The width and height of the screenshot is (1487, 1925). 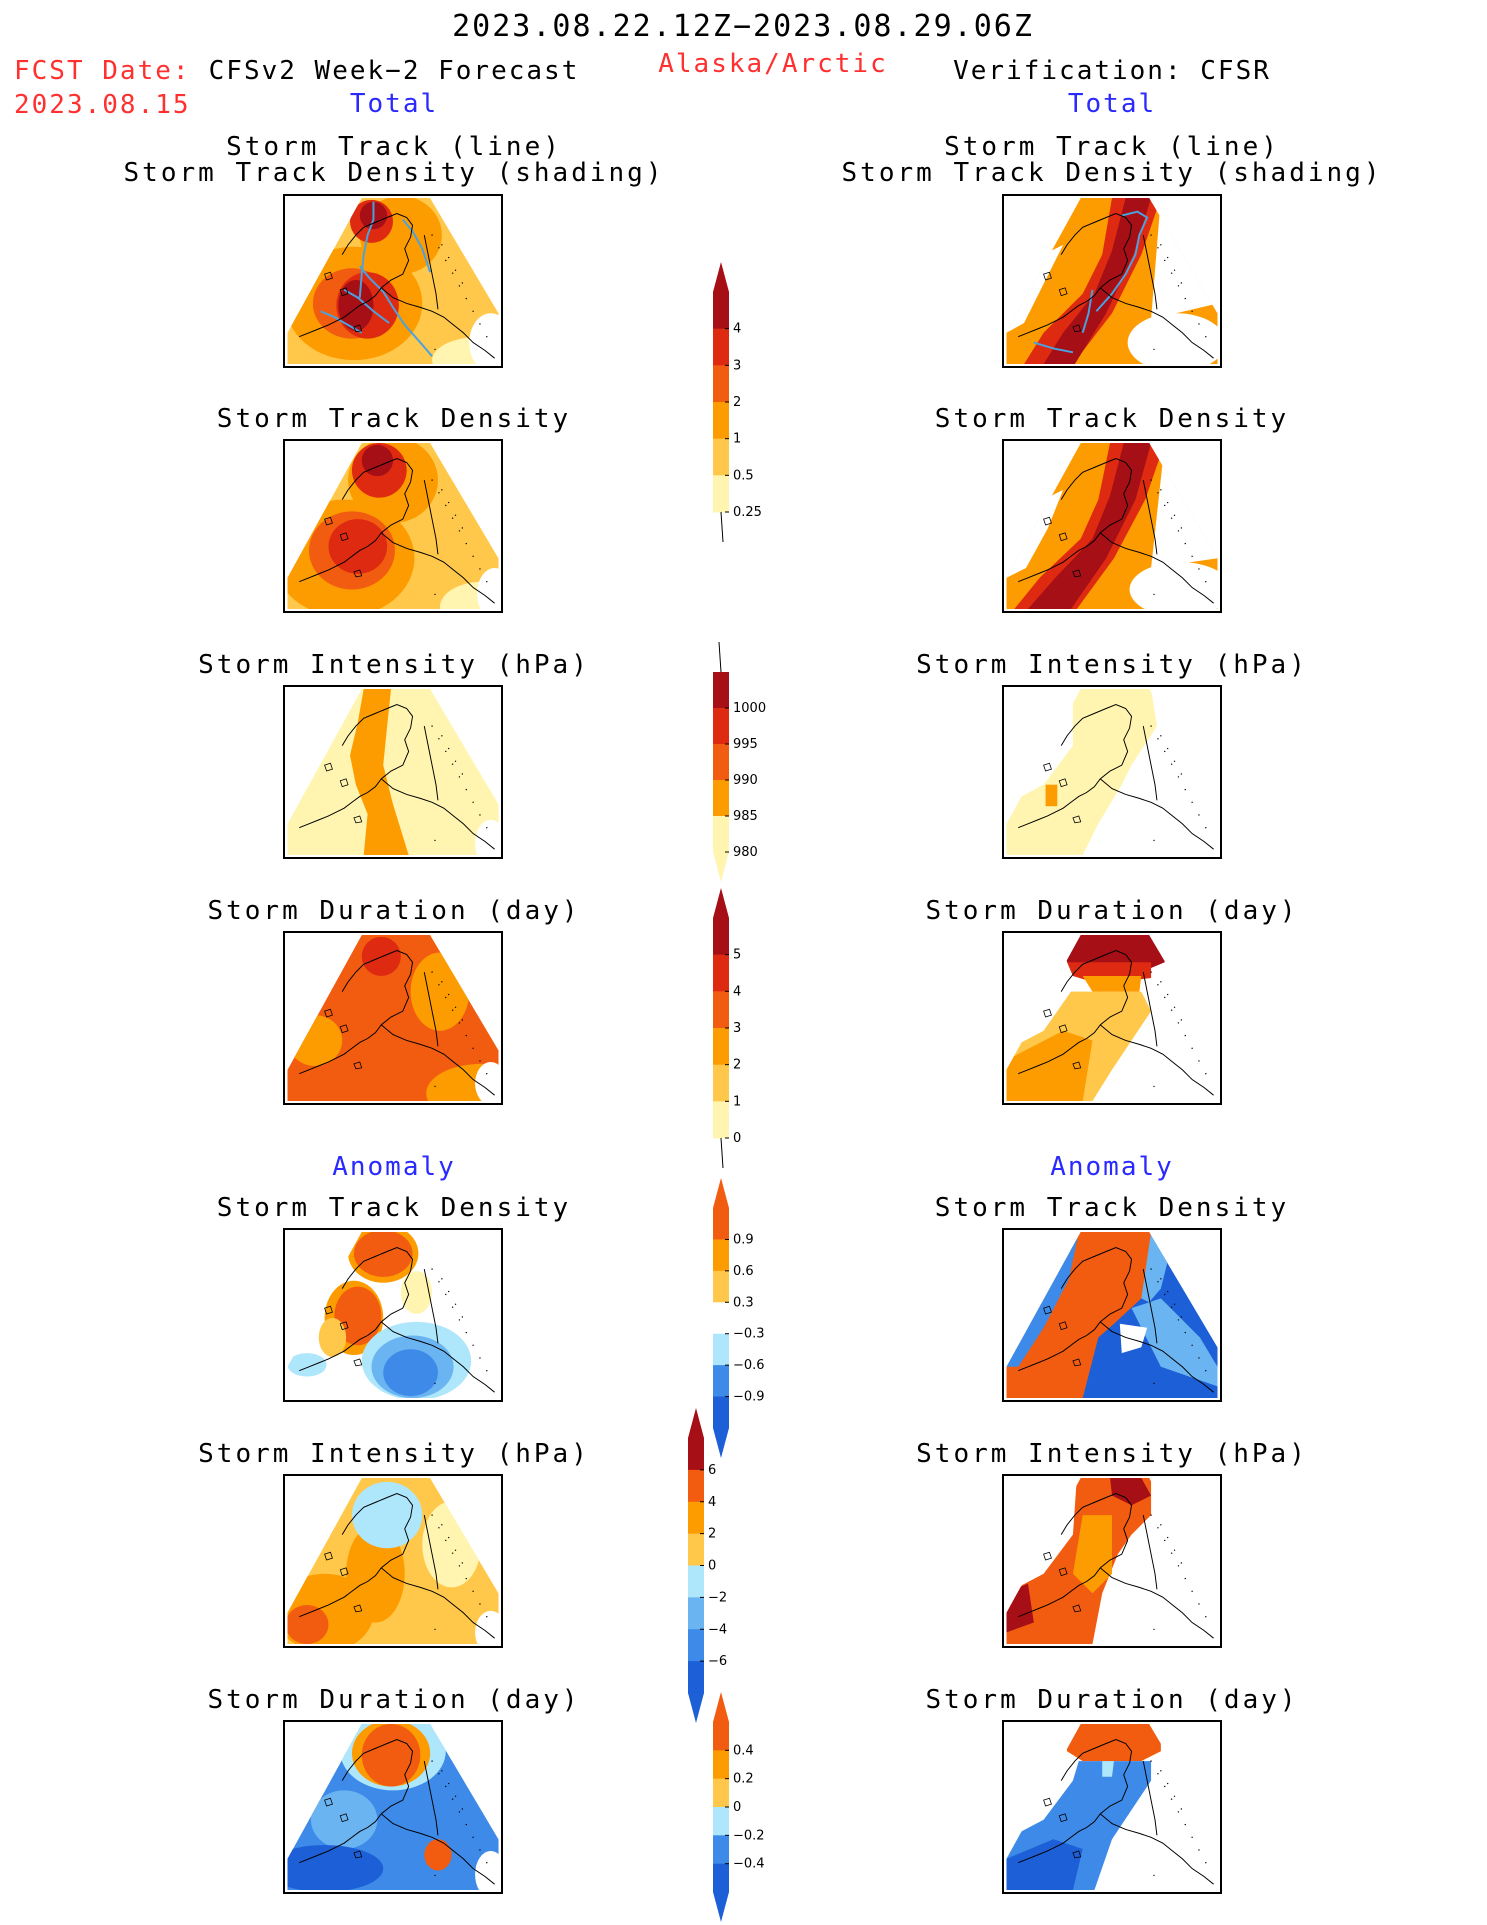 What do you see at coordinates (1112, 526) in the screenshot?
I see `map-verification-density` at bounding box center [1112, 526].